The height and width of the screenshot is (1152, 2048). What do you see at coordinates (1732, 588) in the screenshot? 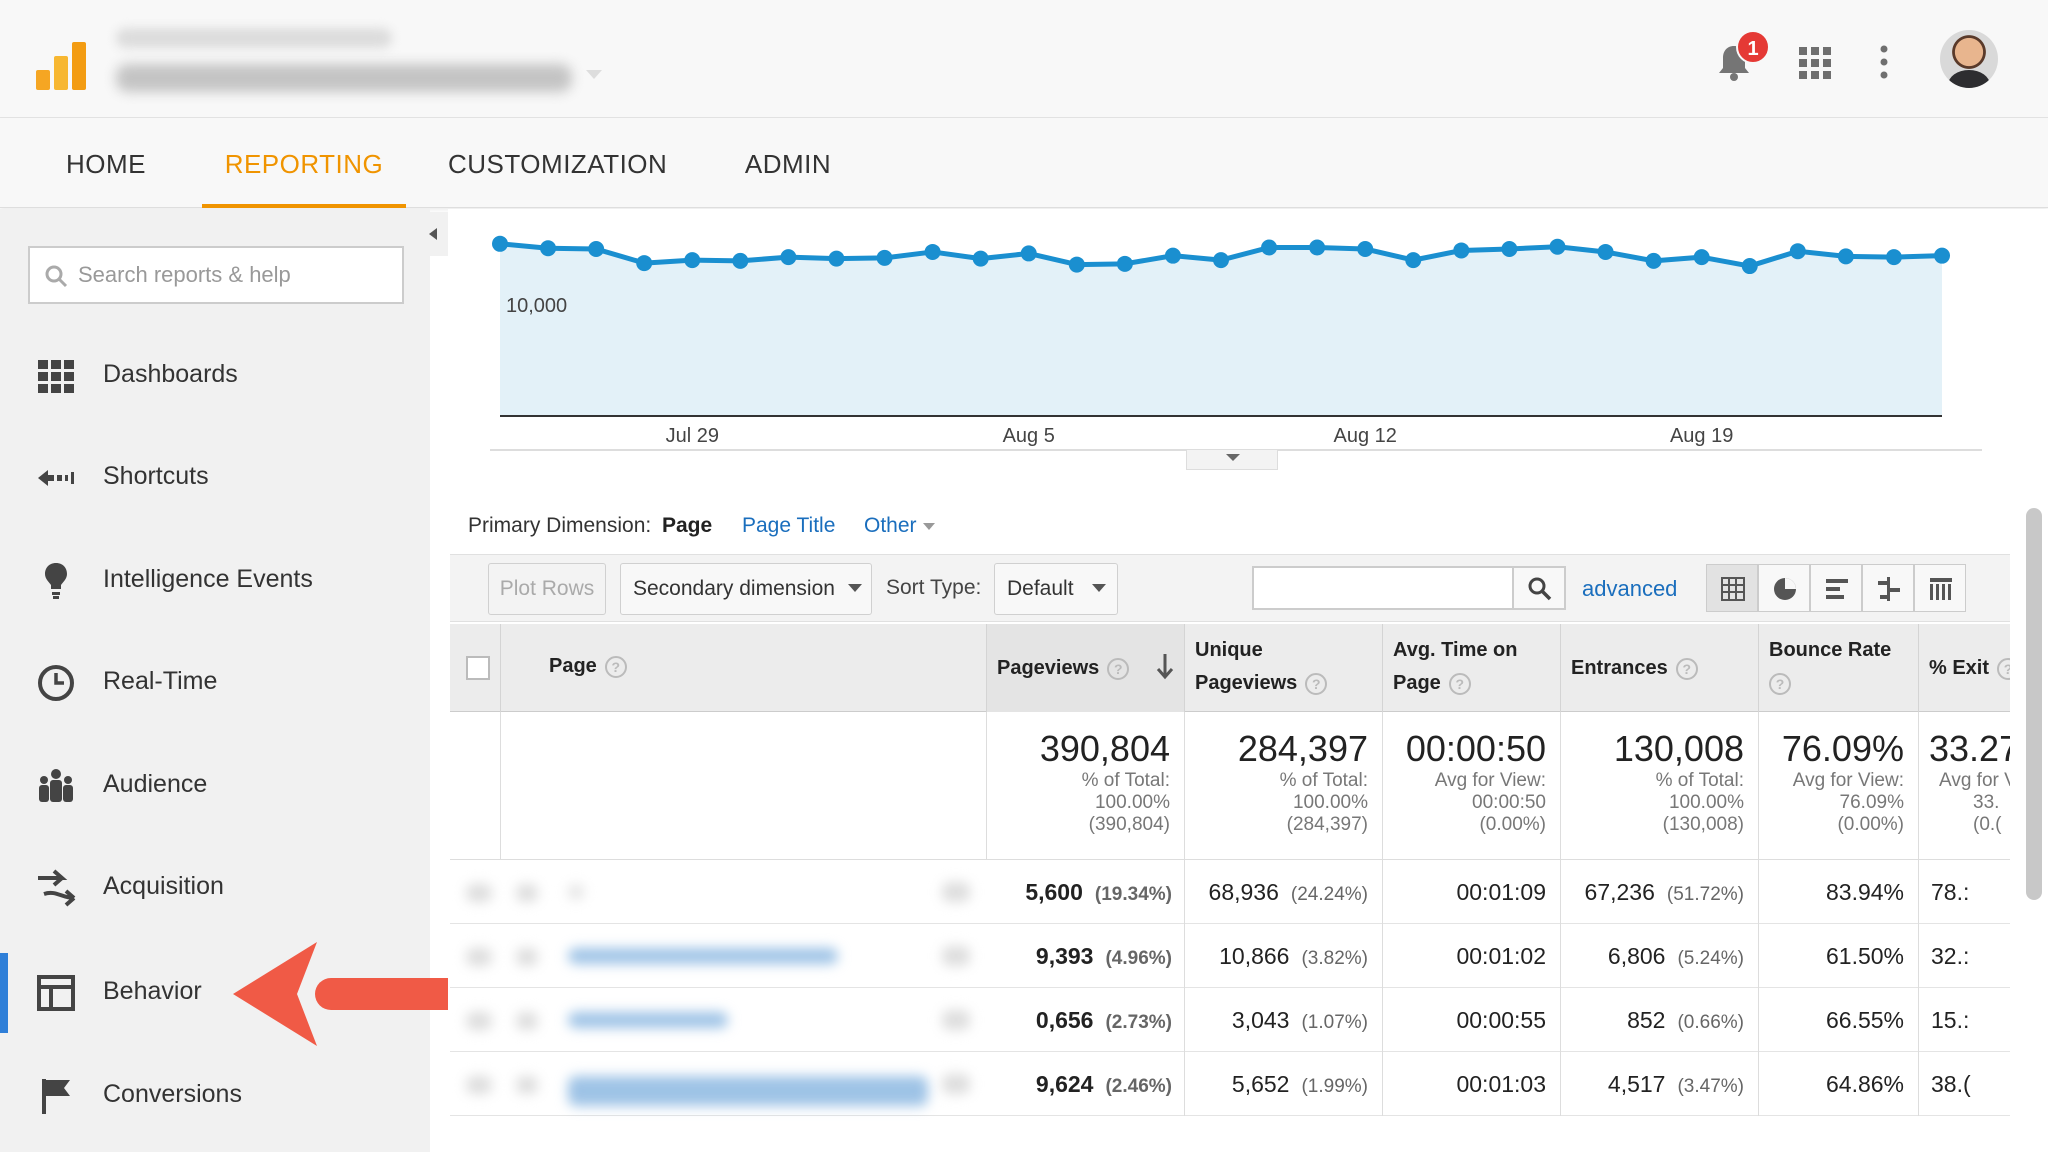
I see `table-view-button` at bounding box center [1732, 588].